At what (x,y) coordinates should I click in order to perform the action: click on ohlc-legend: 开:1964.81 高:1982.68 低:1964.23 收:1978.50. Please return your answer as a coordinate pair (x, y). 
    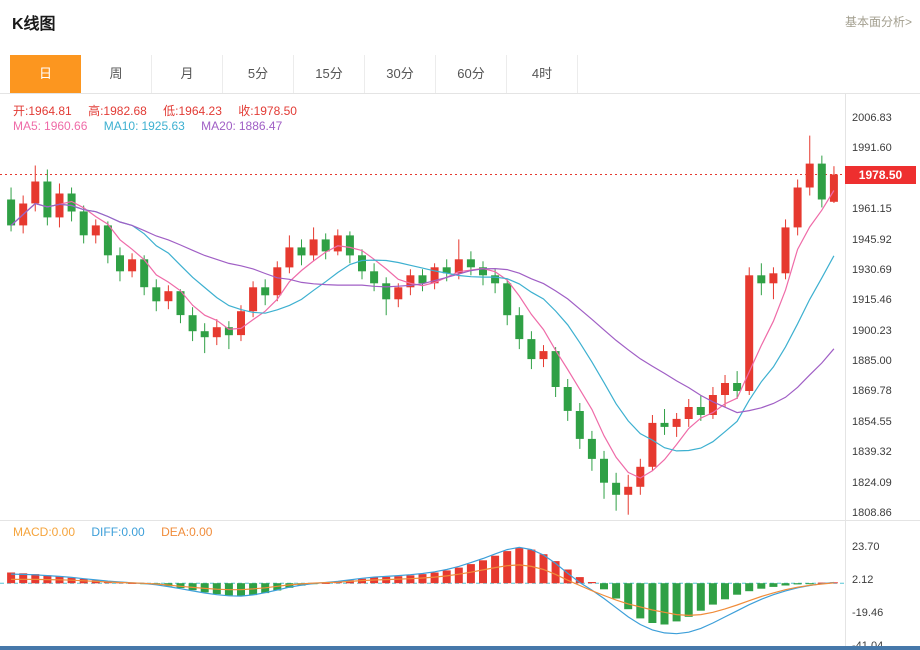
    Looking at the image, I should click on (161, 110).